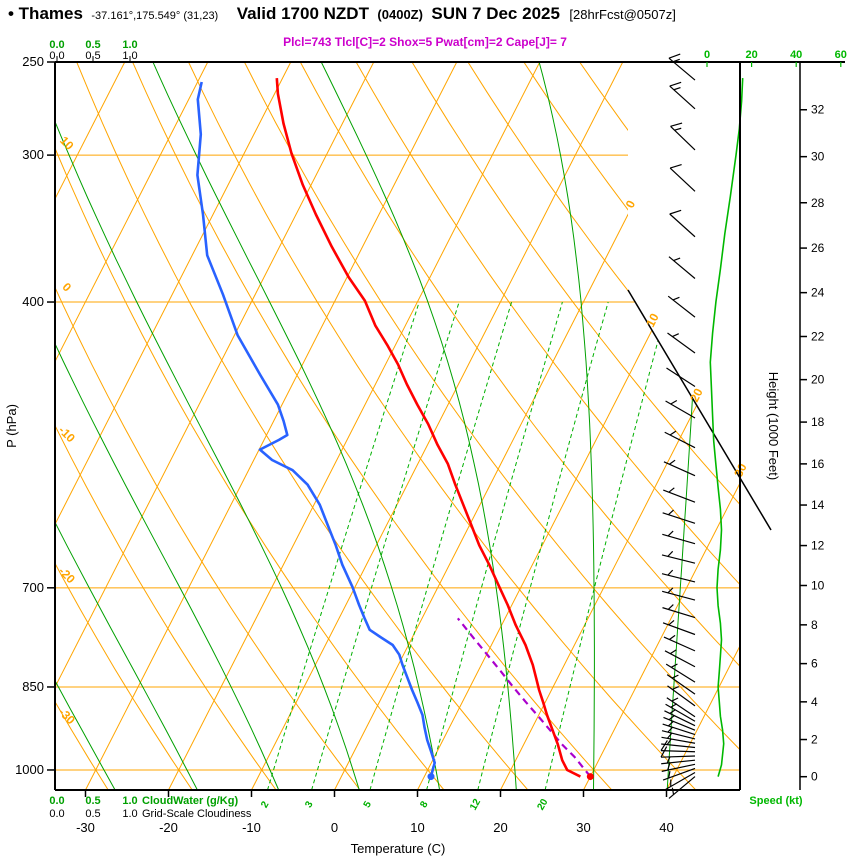 Image resolution: width=850 pixels, height=860 pixels. What do you see at coordinates (699, 410) in the screenshot?
I see `plot-cut-line` at bounding box center [699, 410].